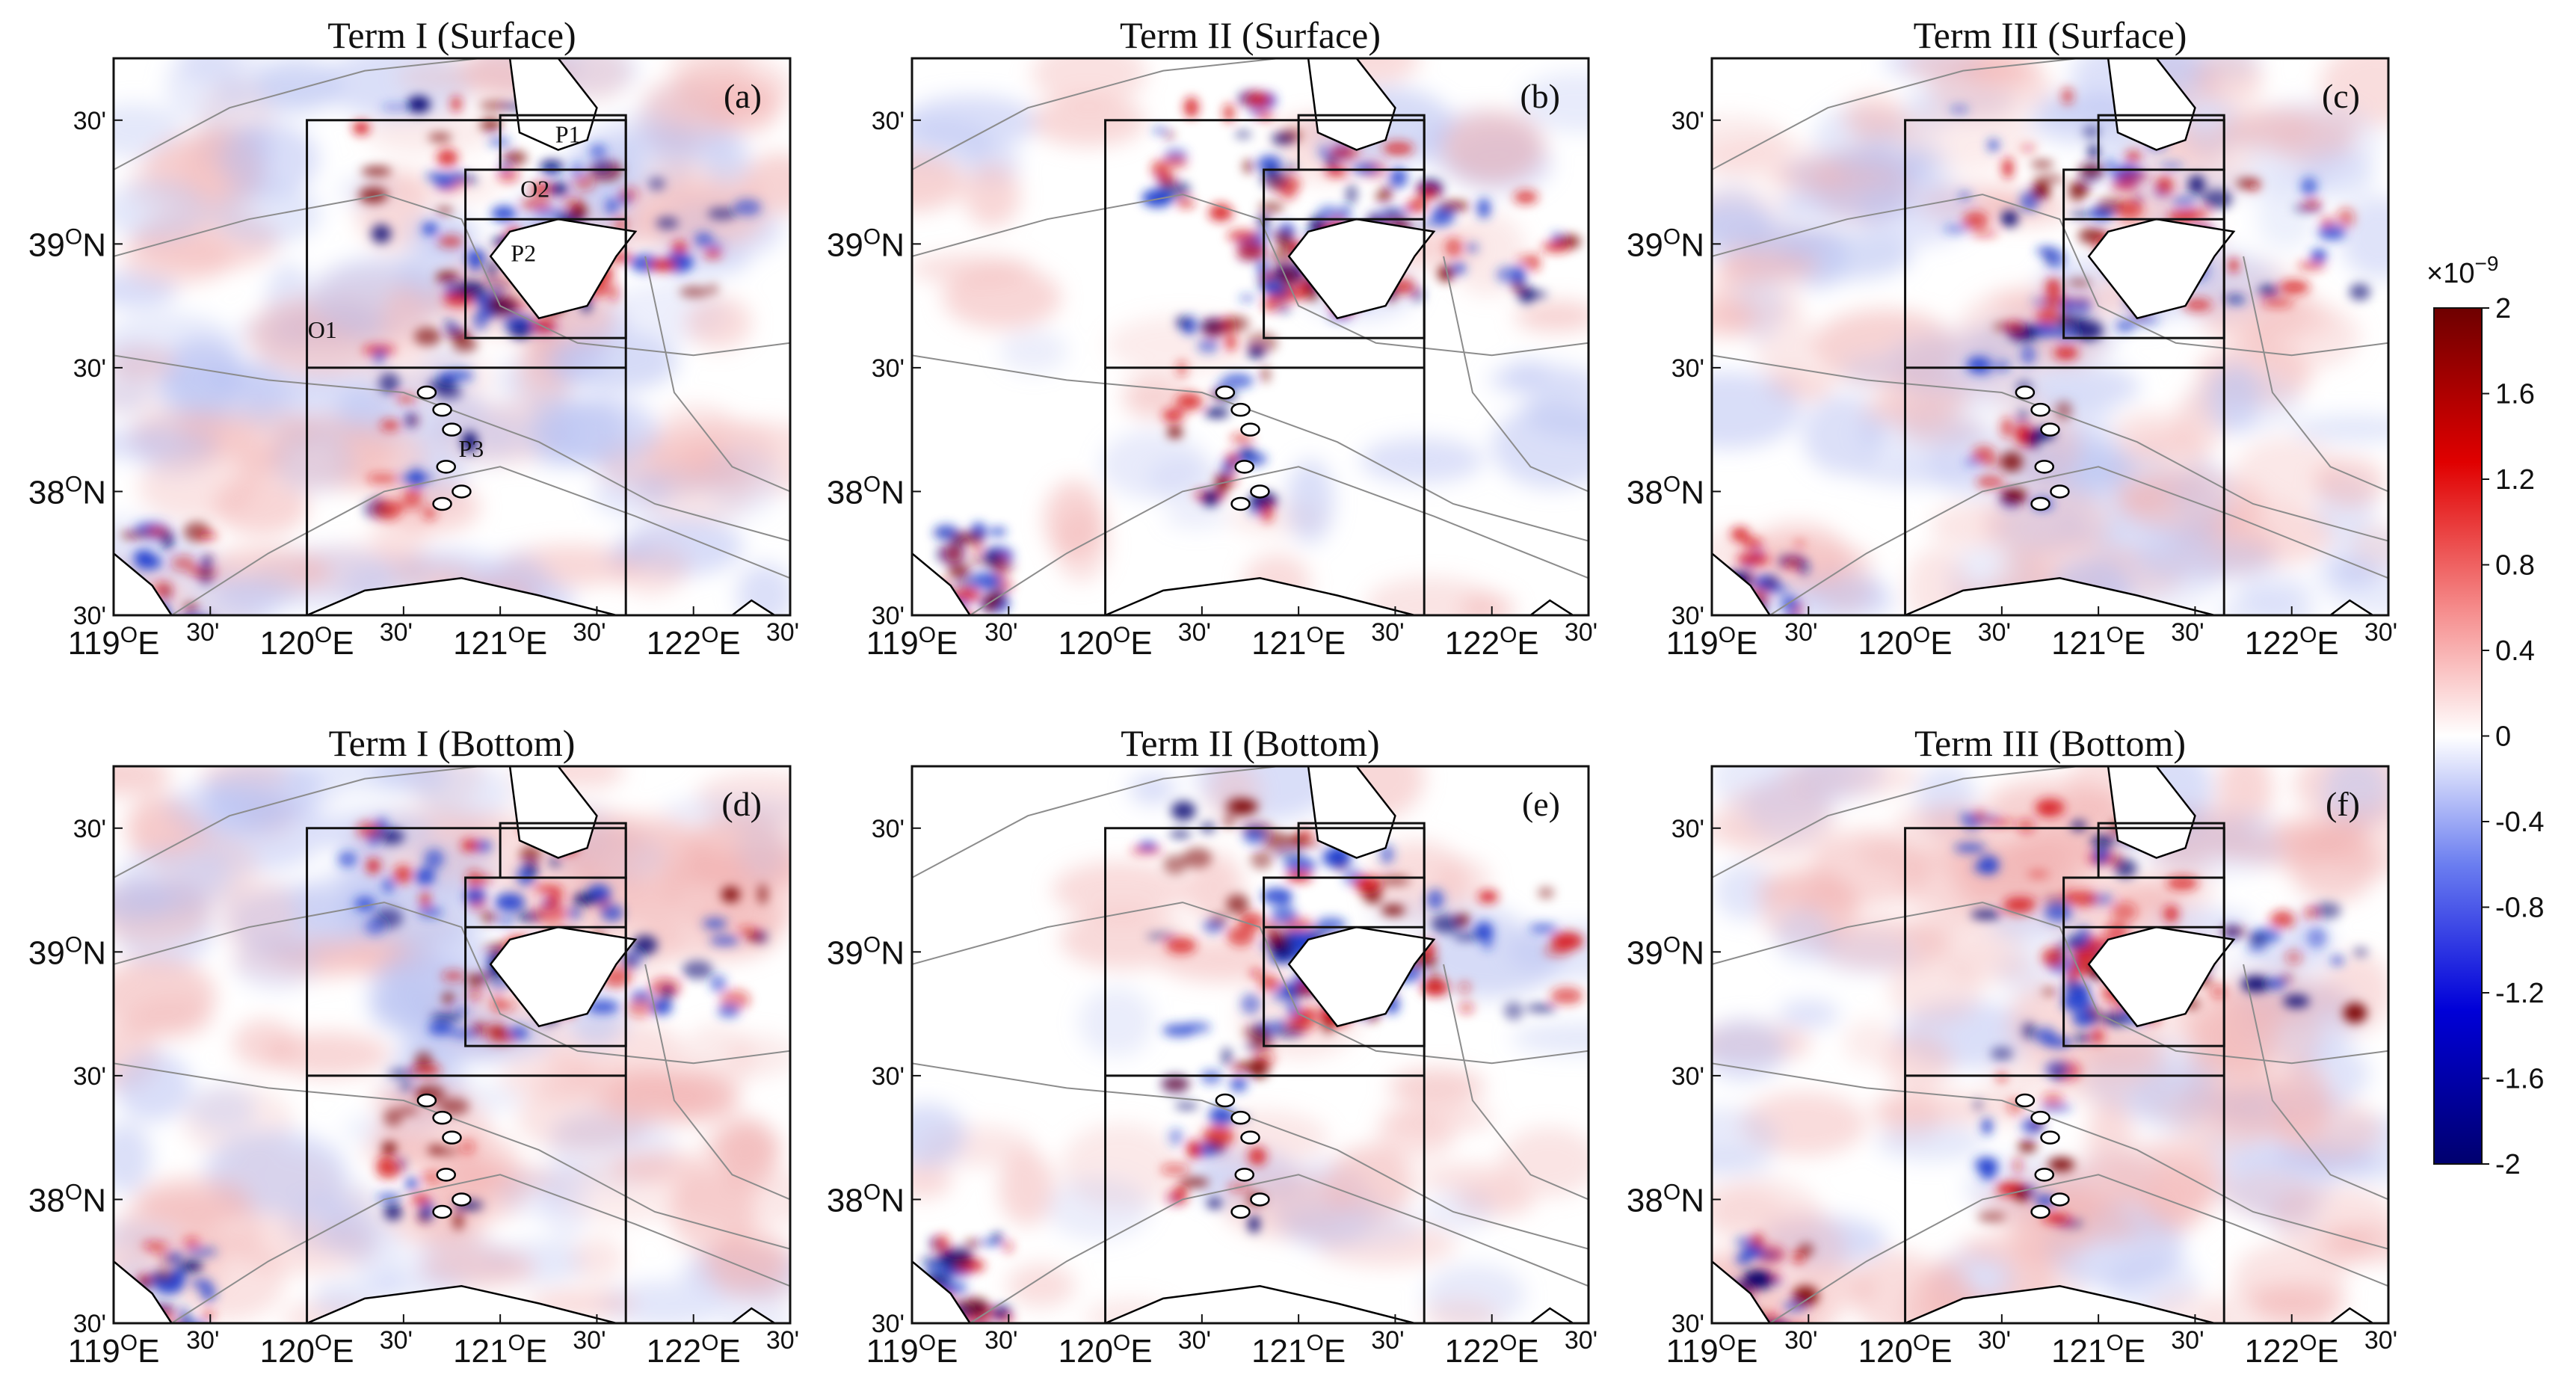 The height and width of the screenshot is (1389, 2576). I want to click on panel-title: Term II (Bottom), so click(1250, 743).